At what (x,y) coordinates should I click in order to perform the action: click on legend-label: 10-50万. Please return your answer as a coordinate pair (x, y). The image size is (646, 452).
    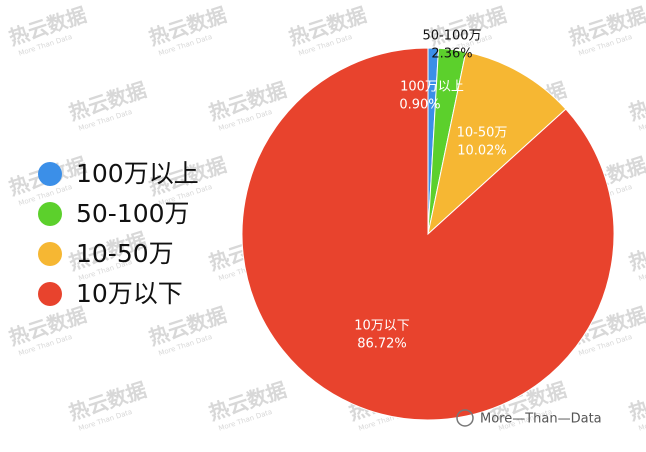
    Looking at the image, I should click on (125, 253).